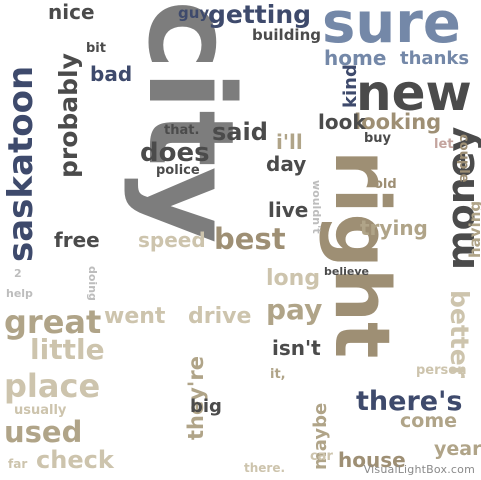  I want to click on word-check: check, so click(75, 460).